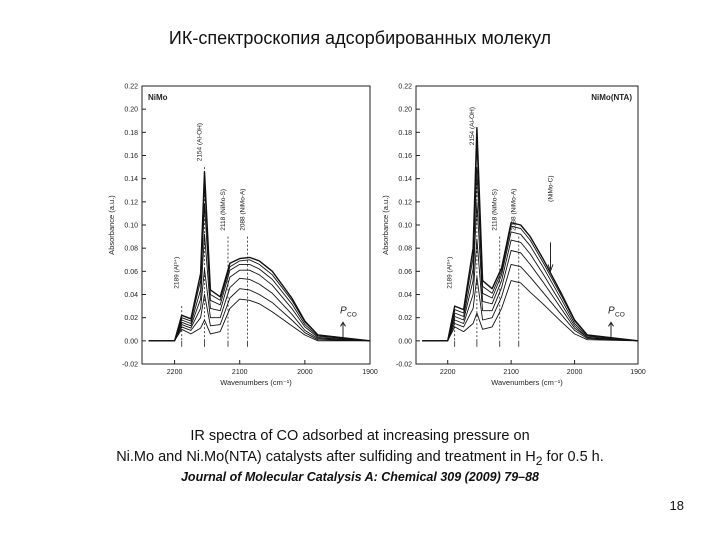 The height and width of the screenshot is (540, 720). Describe the element at coordinates (550, 268) in the screenshot. I see `annotation-arrowhead` at that location.